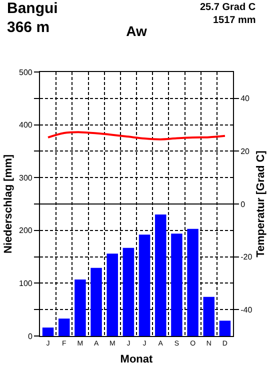  What do you see at coordinates (26, 177) in the screenshot?
I see `y-tick-label: 300` at bounding box center [26, 177].